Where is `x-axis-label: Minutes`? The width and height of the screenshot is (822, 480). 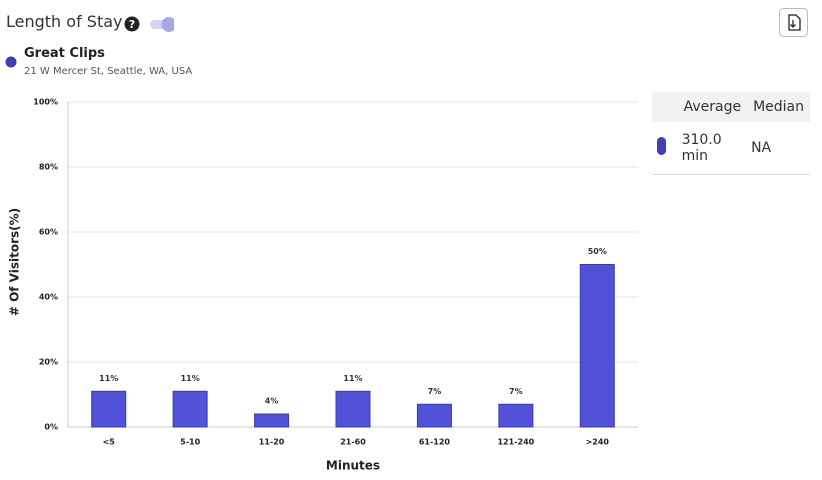
x-axis-label: Minutes is located at coordinates (353, 466).